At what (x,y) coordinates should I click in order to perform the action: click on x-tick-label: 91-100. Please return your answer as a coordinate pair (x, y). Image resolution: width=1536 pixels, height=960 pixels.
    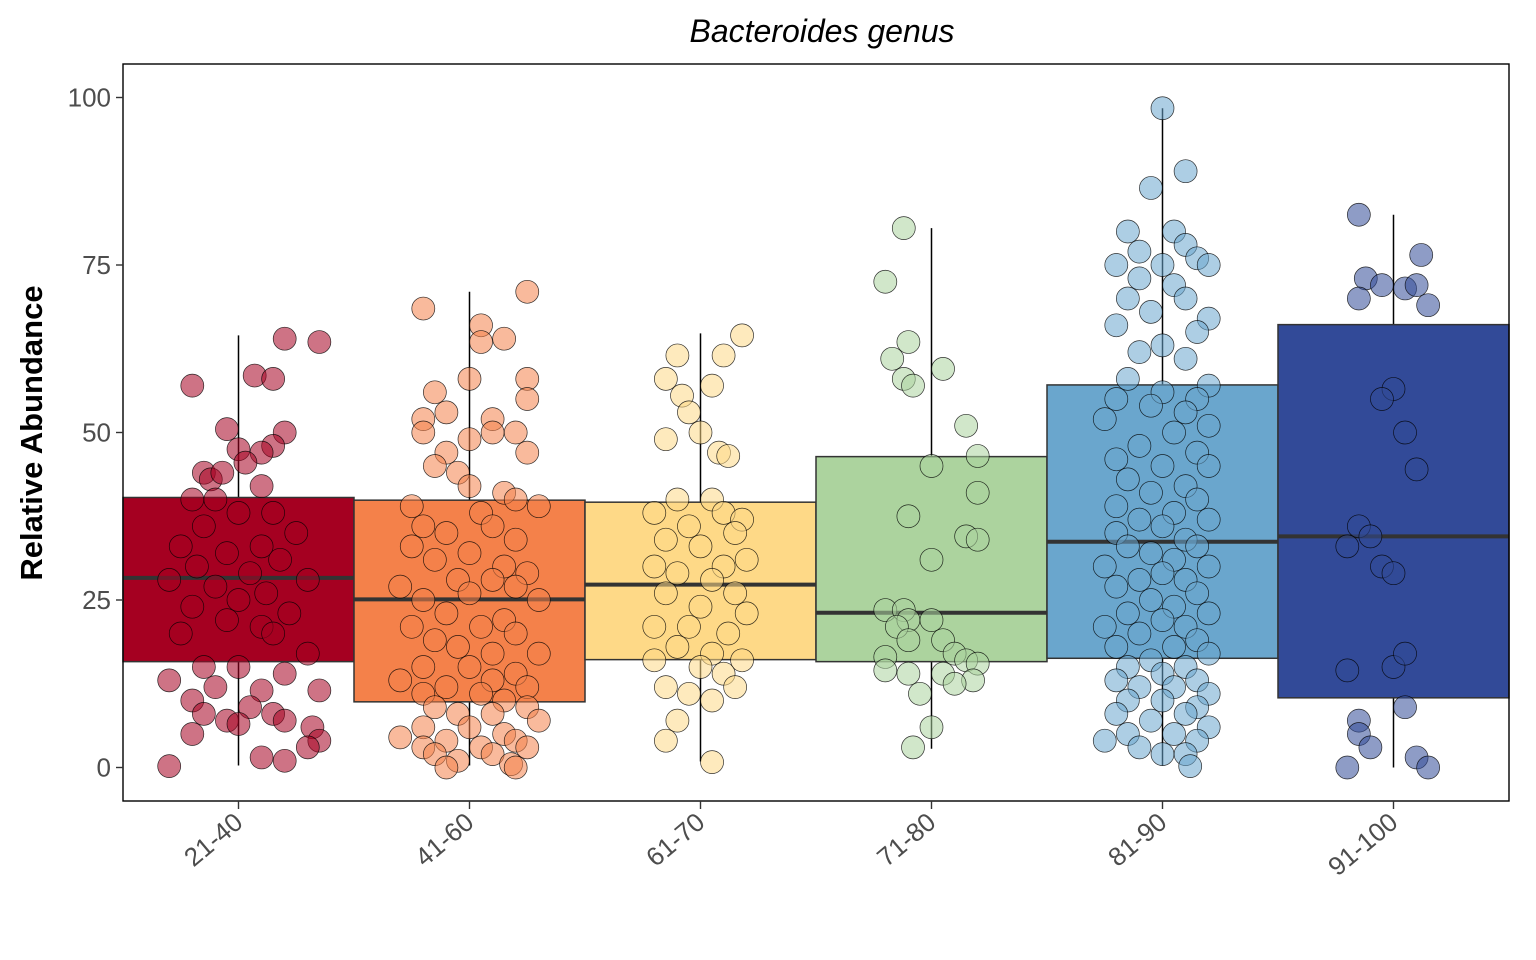
    Looking at the image, I should click on (1362, 844).